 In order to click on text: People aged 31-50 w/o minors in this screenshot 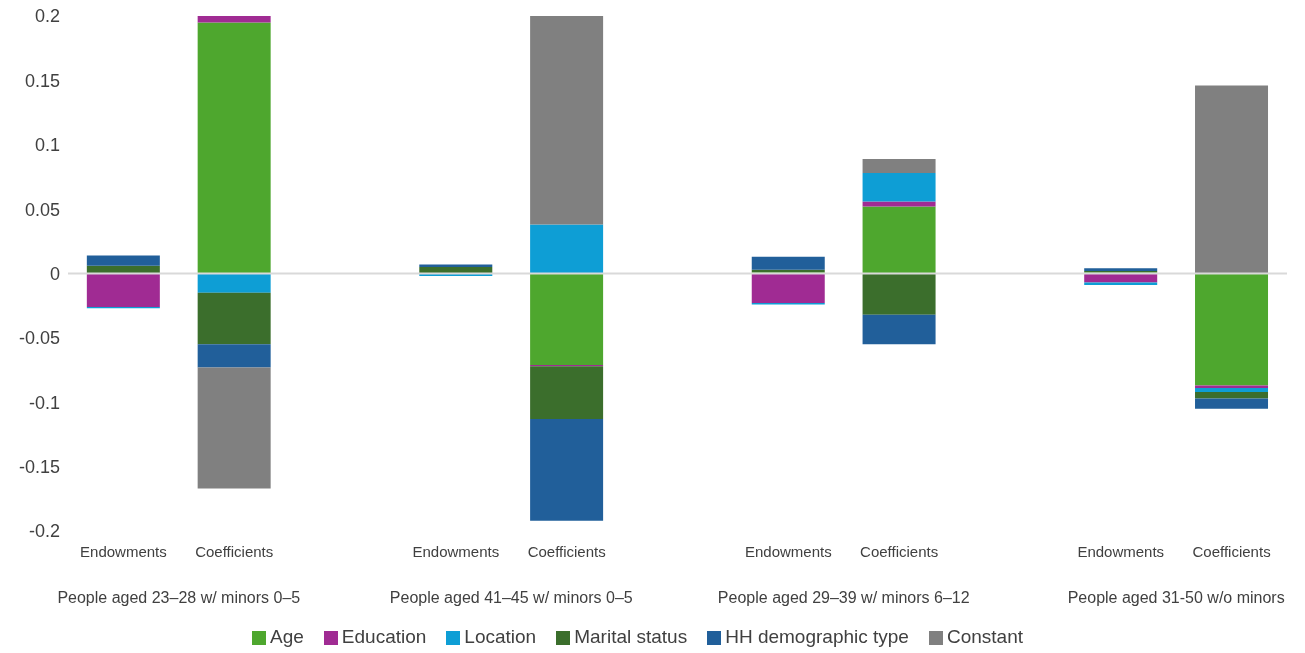, I will do `click(1176, 597)`.